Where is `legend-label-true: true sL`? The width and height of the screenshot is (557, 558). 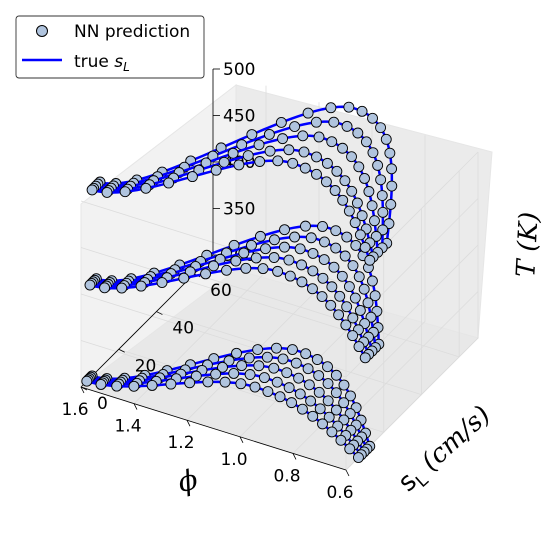 legend-label-true: true sL is located at coordinates (102, 63).